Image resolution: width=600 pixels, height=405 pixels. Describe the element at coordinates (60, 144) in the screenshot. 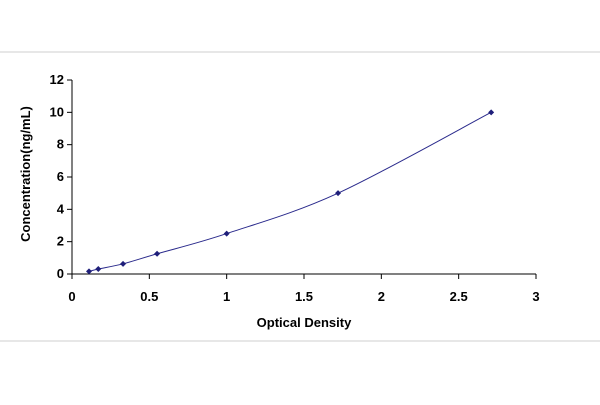

I see `y-tick-label: 8` at that location.